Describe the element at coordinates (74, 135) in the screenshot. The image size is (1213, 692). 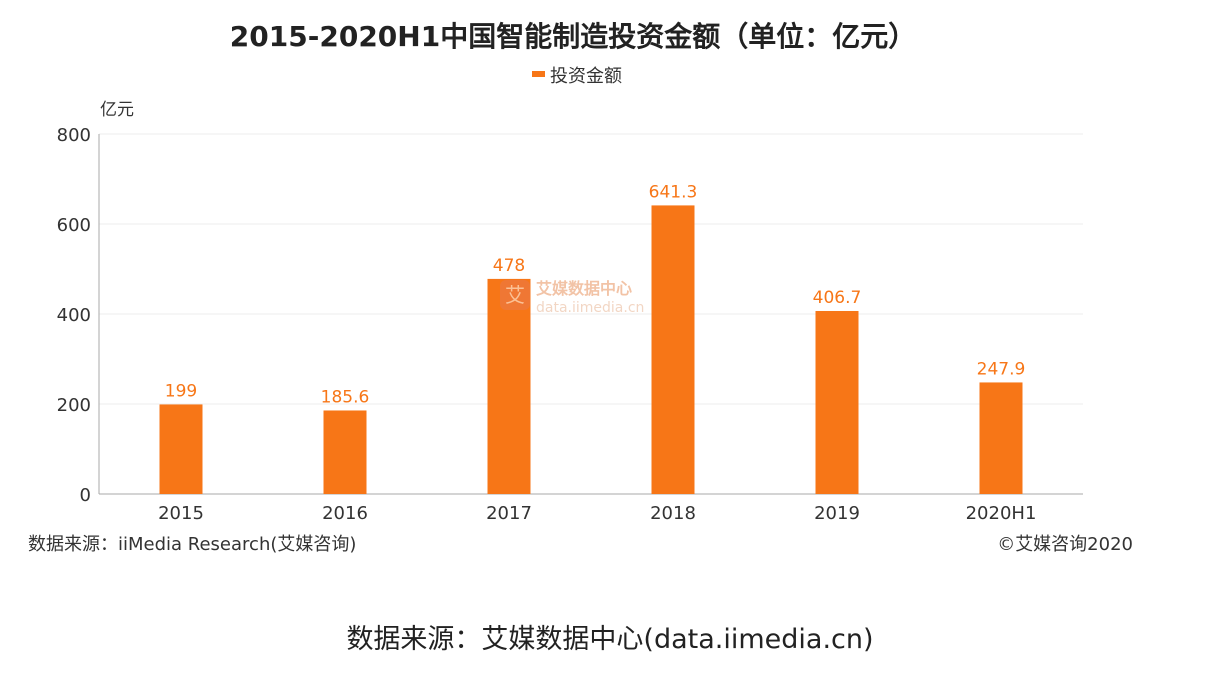
I see `y-tick-label: 800` at that location.